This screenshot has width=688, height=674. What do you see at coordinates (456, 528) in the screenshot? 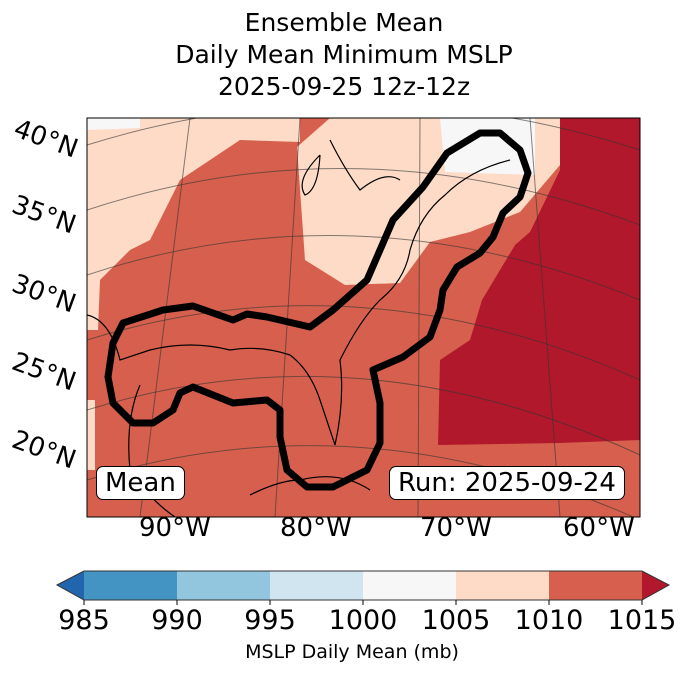
I see `lon-label-70w: 70°W` at bounding box center [456, 528].